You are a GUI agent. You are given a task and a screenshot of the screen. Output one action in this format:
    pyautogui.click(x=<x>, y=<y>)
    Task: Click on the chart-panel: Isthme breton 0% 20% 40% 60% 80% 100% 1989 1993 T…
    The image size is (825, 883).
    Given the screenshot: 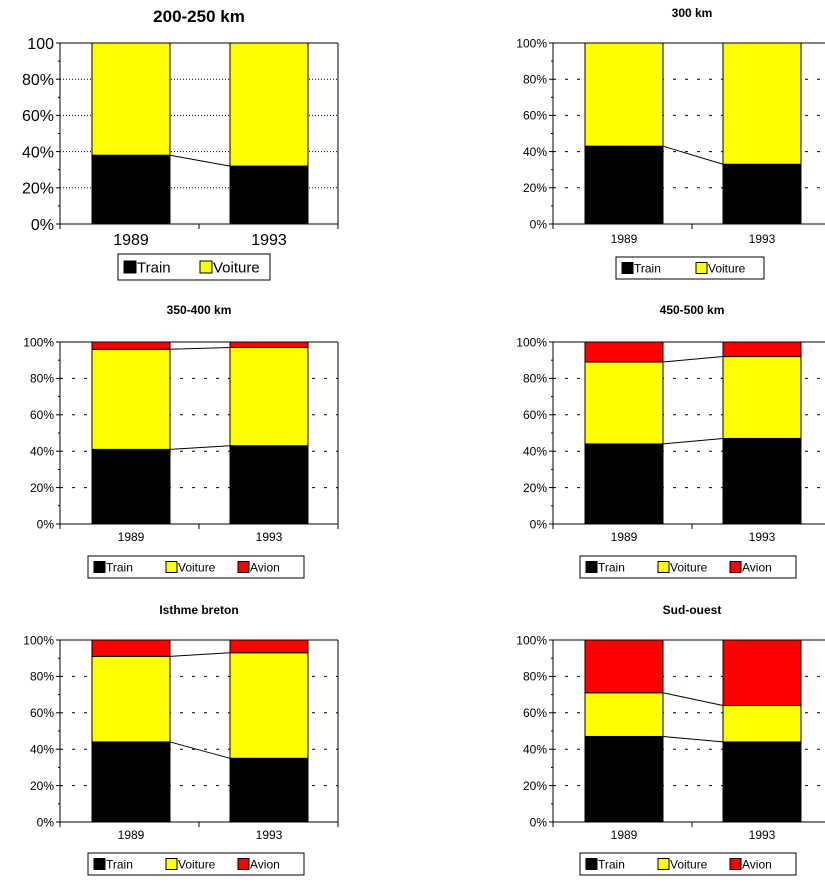 What is the action you would take?
    pyautogui.click(x=181, y=739)
    